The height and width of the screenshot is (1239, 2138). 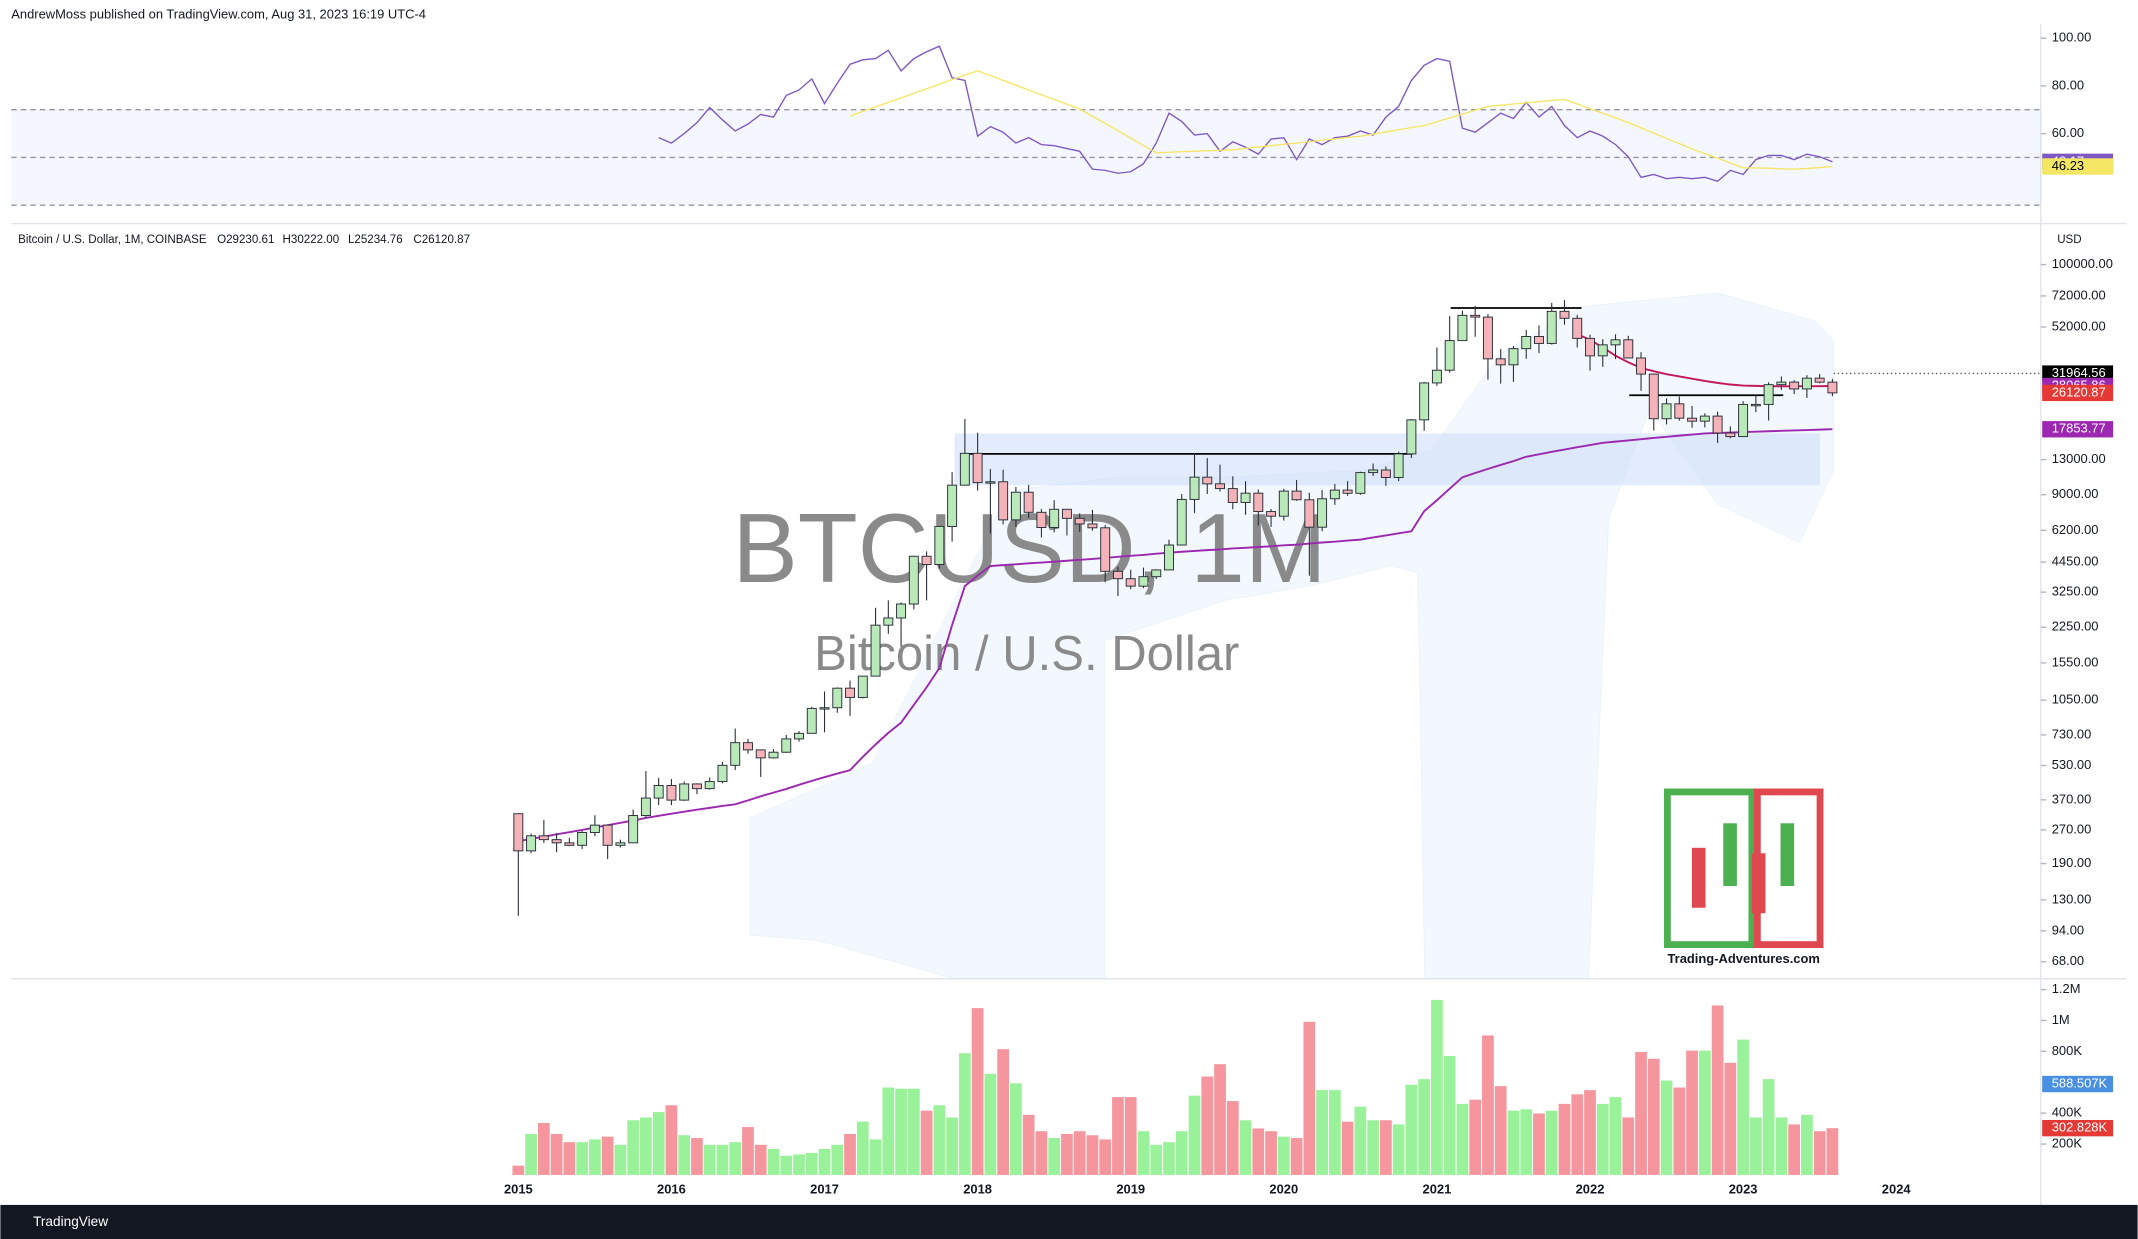 I want to click on y-tick-label: 94.00, so click(x=2068, y=929).